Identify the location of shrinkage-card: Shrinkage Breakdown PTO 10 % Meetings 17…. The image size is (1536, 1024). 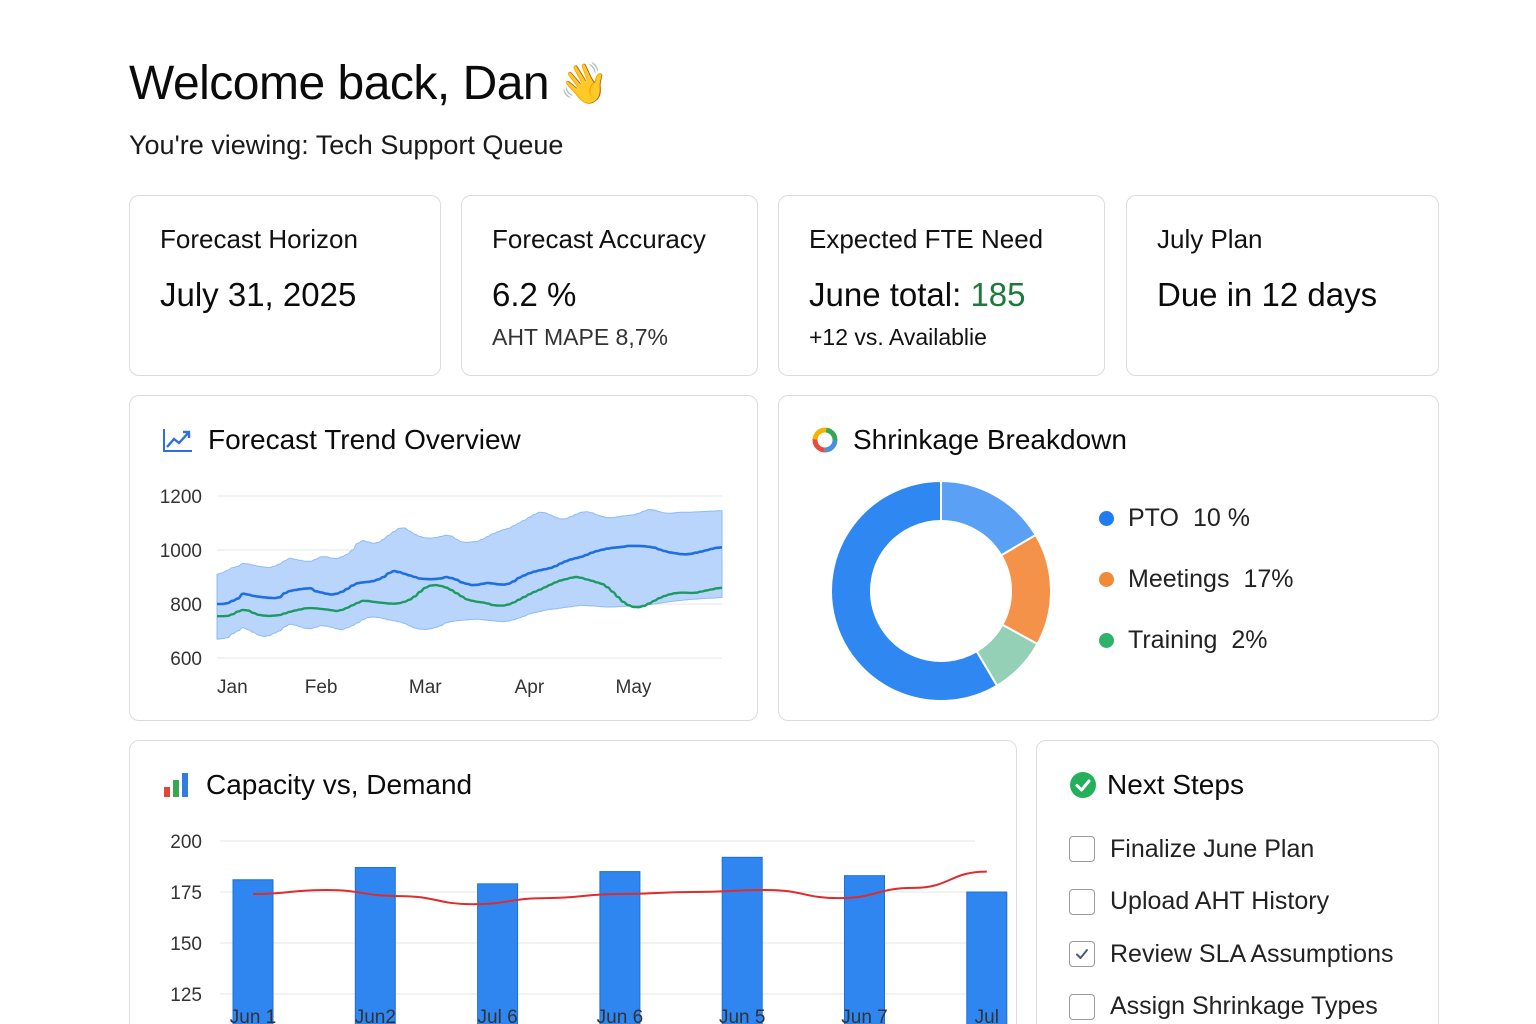
(1108, 558).